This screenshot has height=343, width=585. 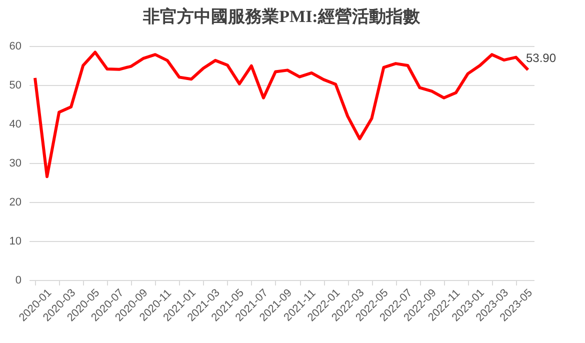 I want to click on y-tick-label: 30, so click(x=15, y=164).